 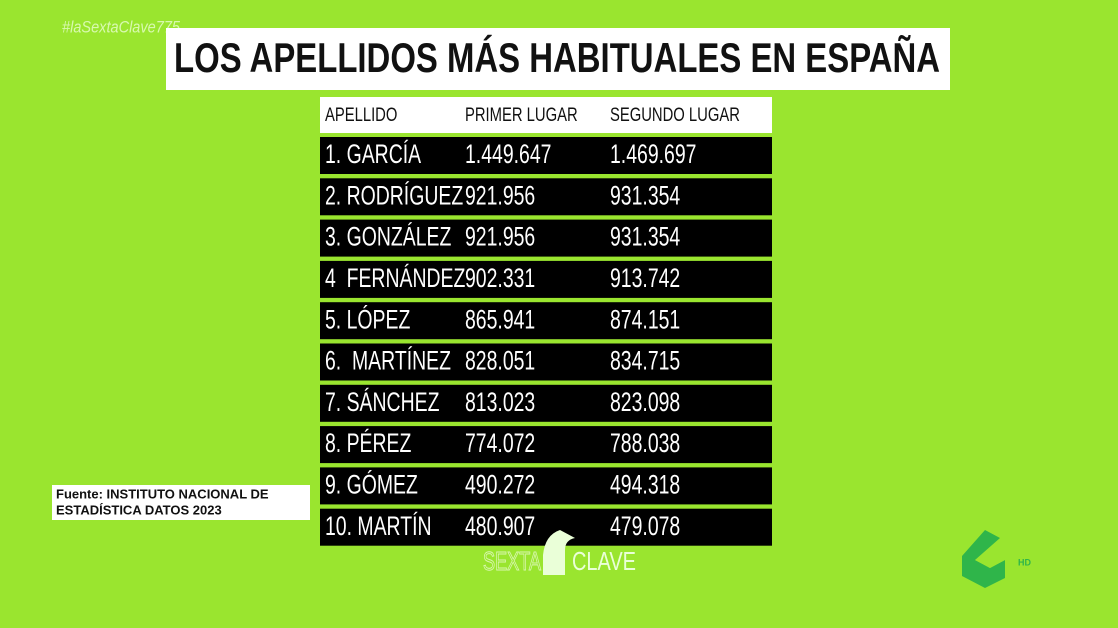 What do you see at coordinates (367, 319) in the screenshot?
I see `table-cell: 5. LÓPEZ` at bounding box center [367, 319].